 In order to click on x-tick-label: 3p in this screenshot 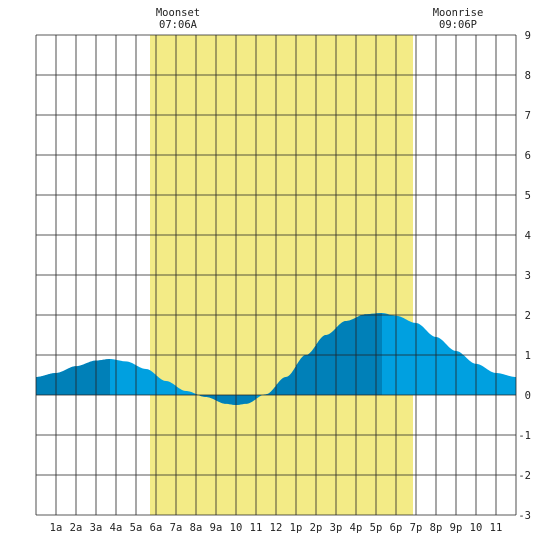, I will do `click(336, 528)`.